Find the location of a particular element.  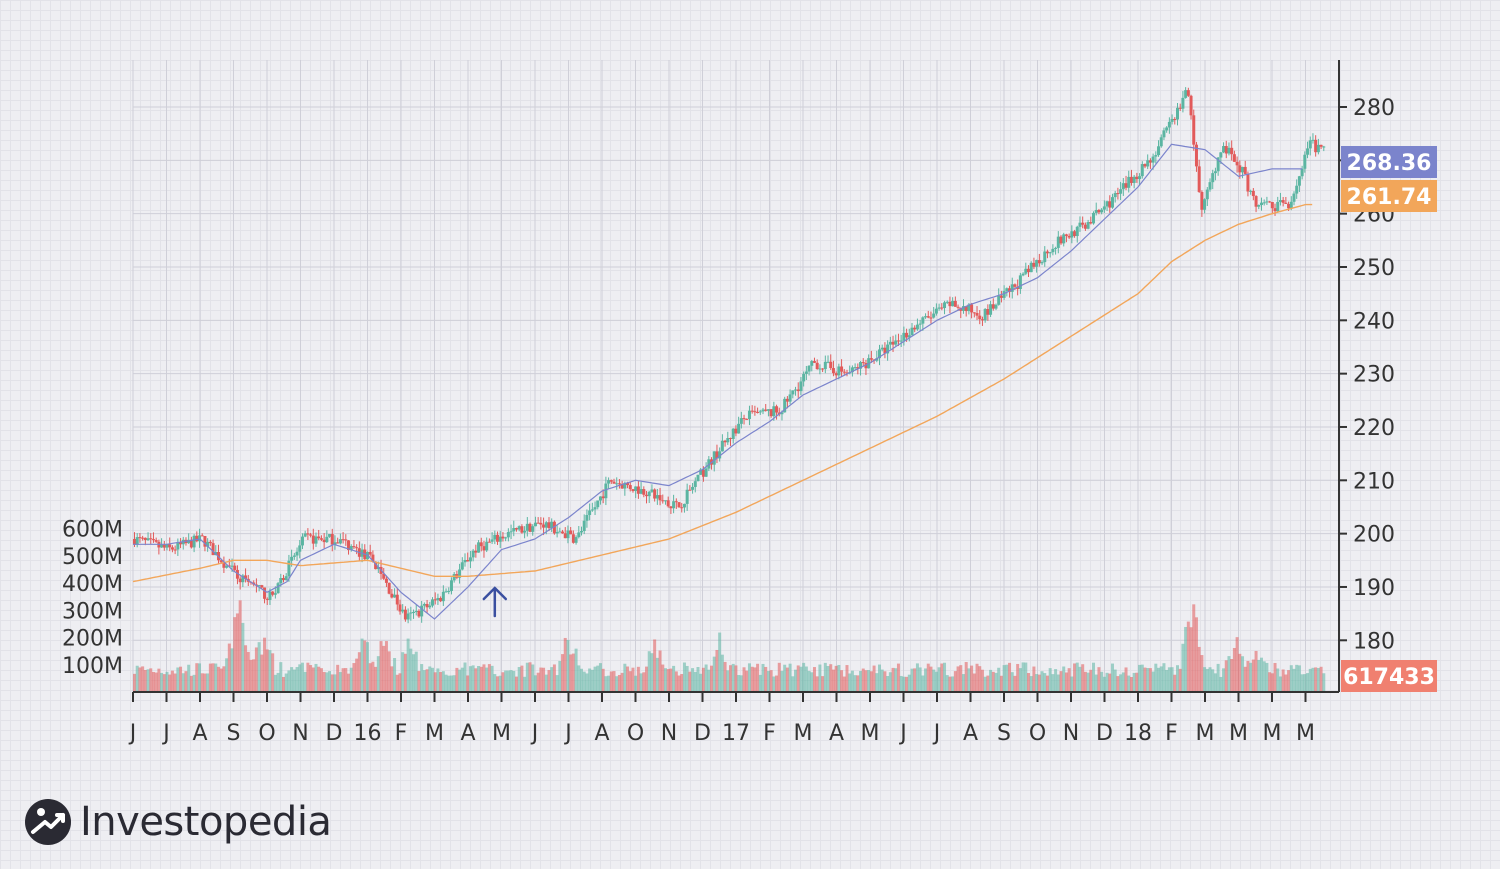

month-tick-label: A is located at coordinates (836, 733).